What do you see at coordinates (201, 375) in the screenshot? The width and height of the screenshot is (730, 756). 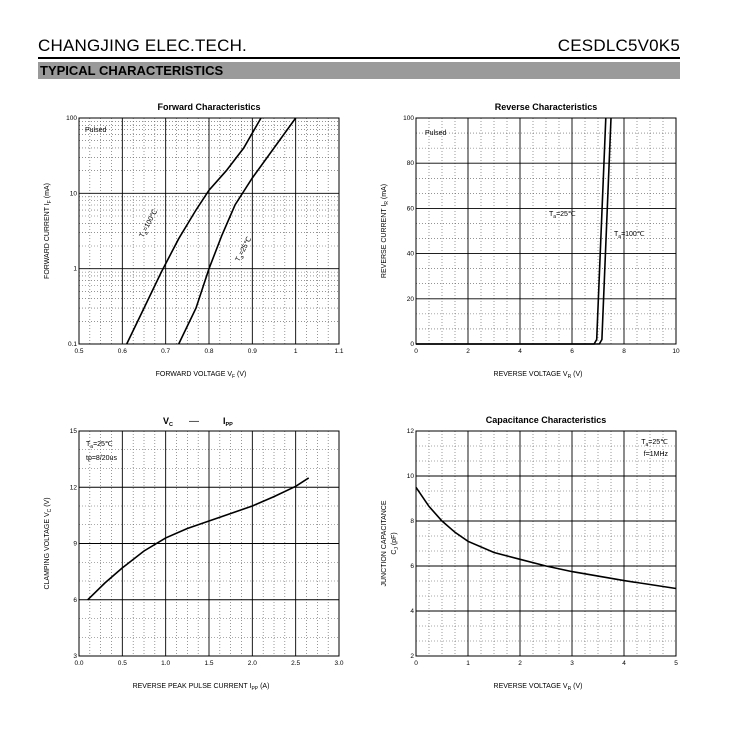 I see `x-axis-label: FORWARD VOLTAGE VF (V)` at bounding box center [201, 375].